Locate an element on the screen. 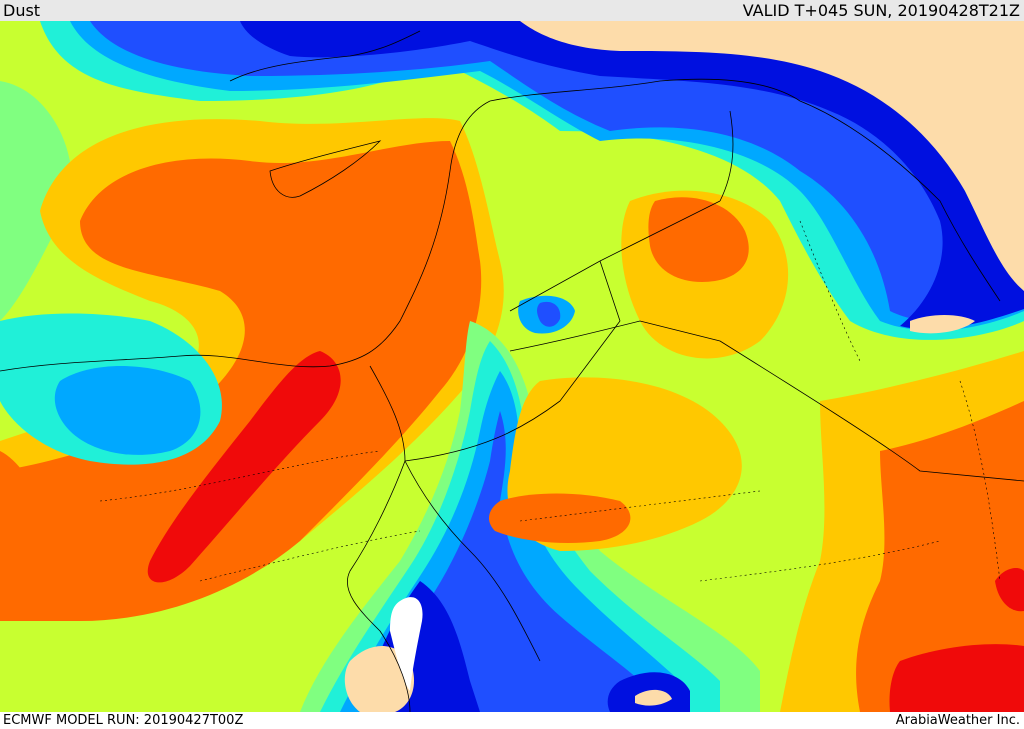 Image resolution: width=1024 pixels, height=729 pixels. no-data-patch is located at coordinates (406, 644).